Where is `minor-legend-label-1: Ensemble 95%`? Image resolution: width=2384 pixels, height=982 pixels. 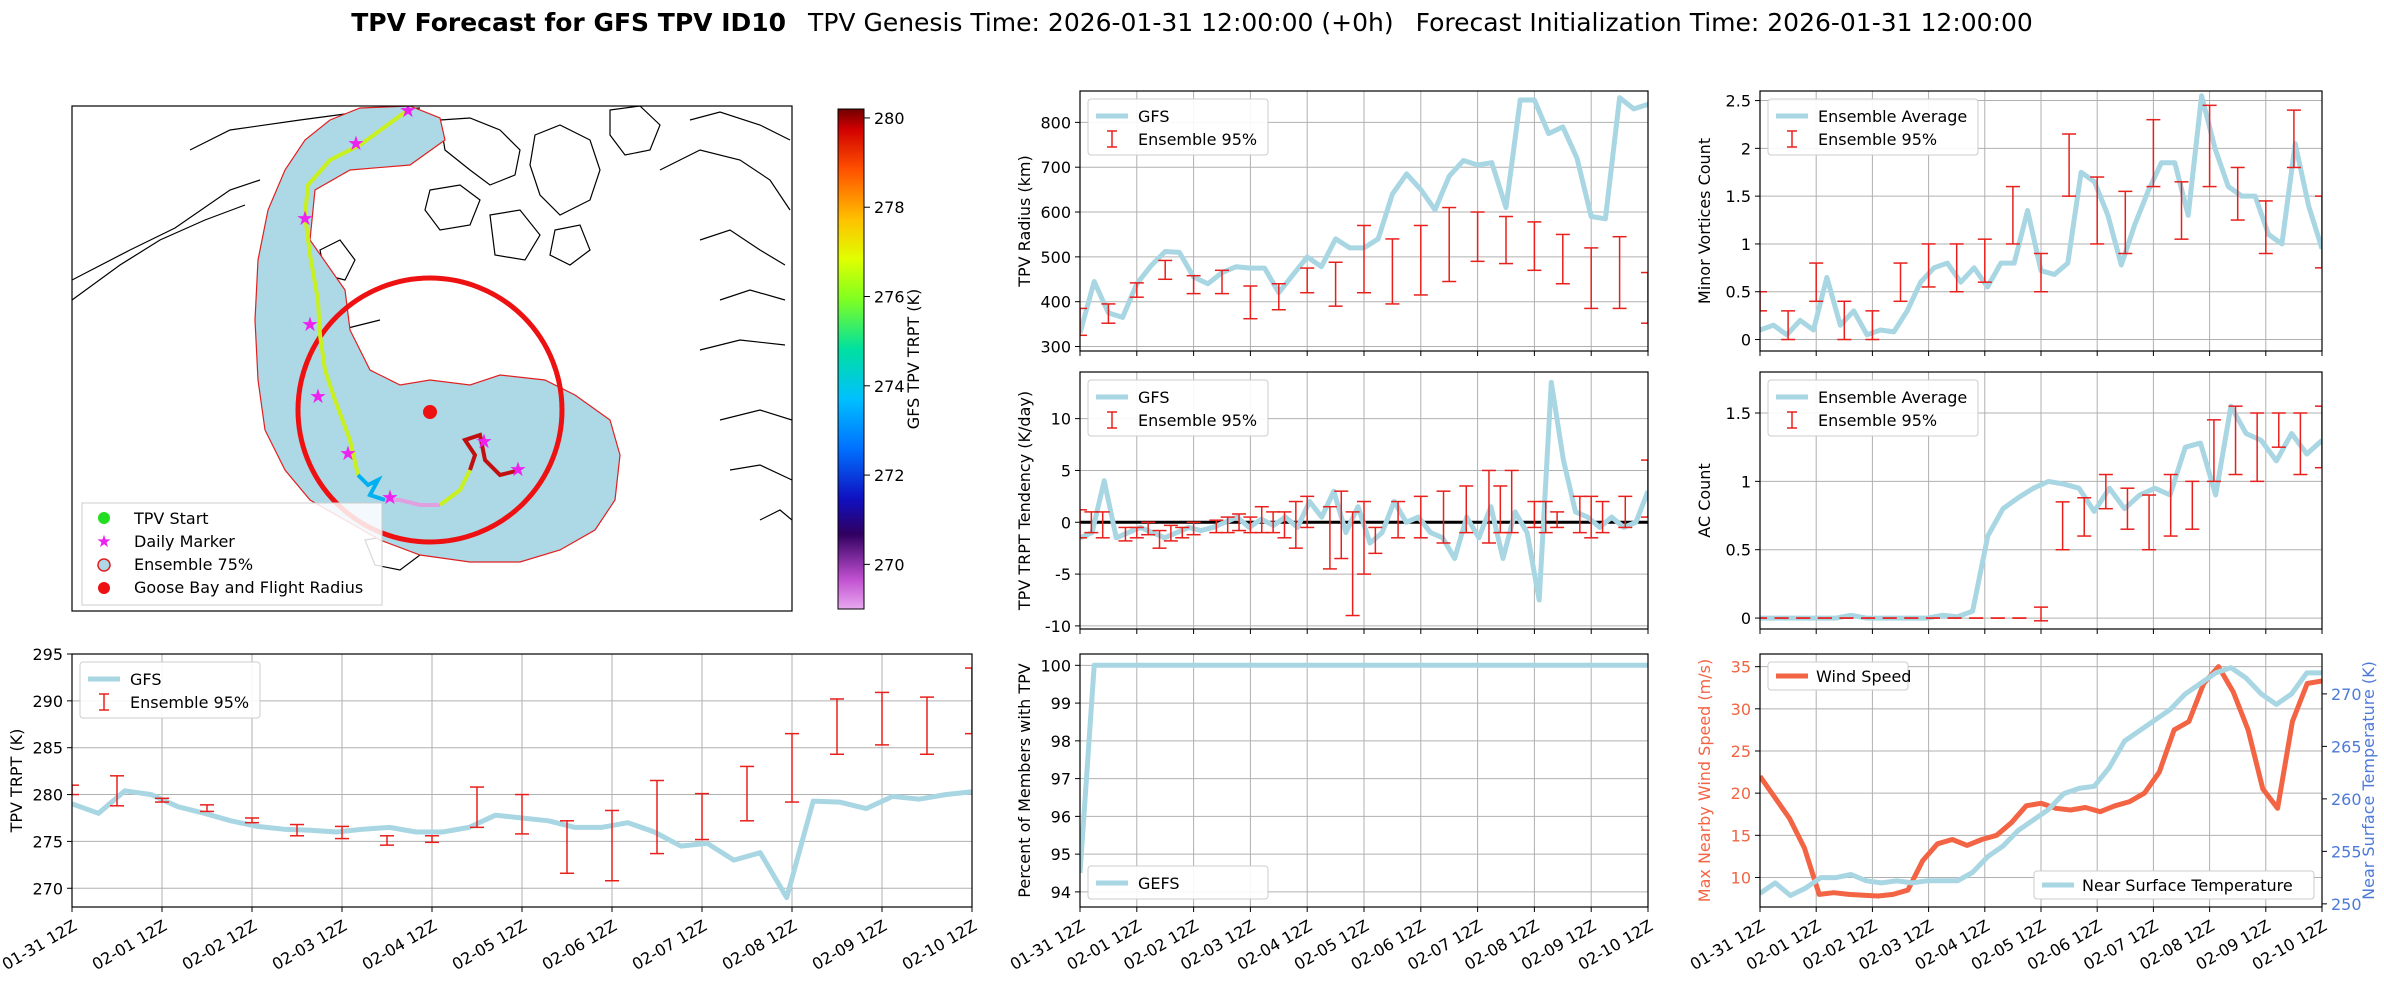 minor-legend-label-1: Ensemble 95% is located at coordinates (1877, 139).